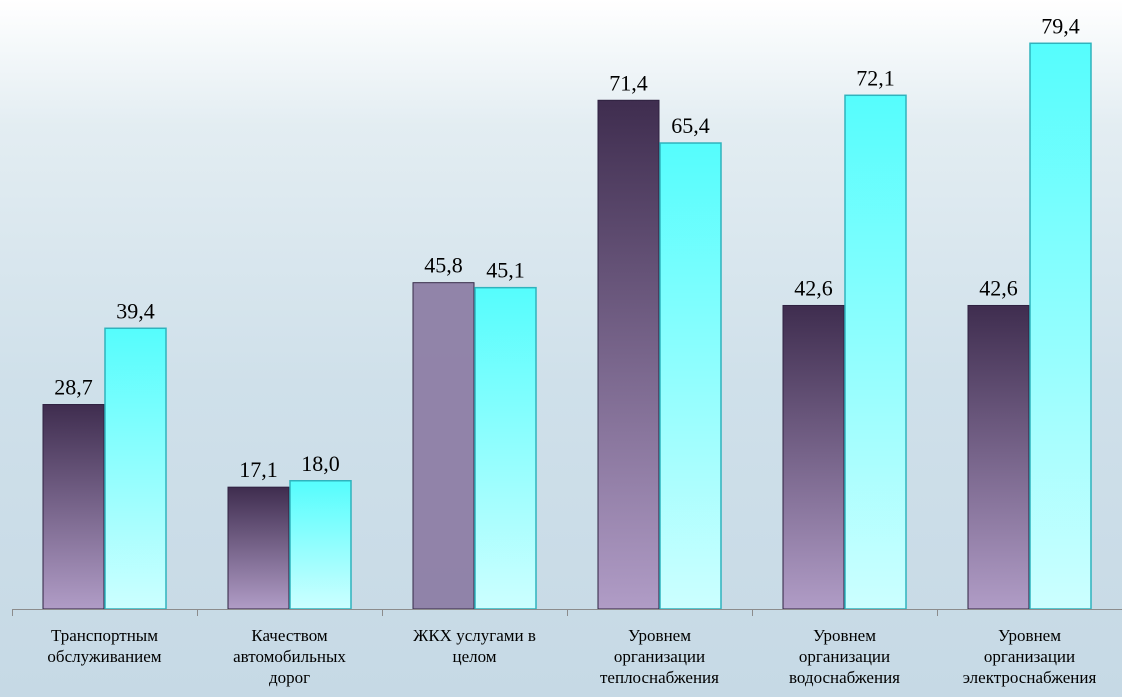  Describe the element at coordinates (1060, 25) in the screenshot. I see `value-label-series2-5: 79,4` at that location.